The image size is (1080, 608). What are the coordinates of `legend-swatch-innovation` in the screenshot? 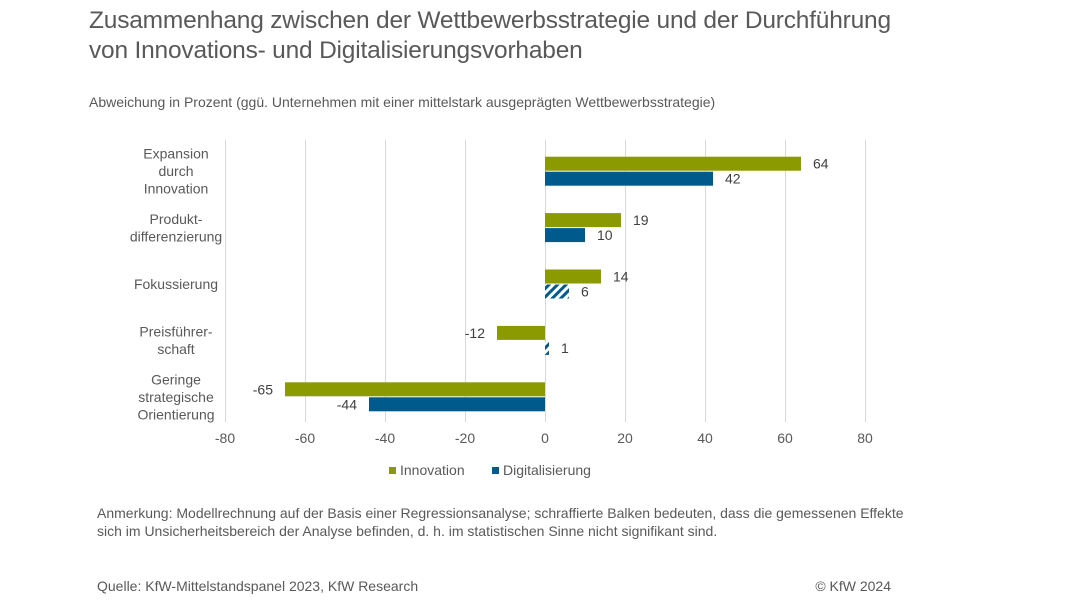 It's located at (392, 470).